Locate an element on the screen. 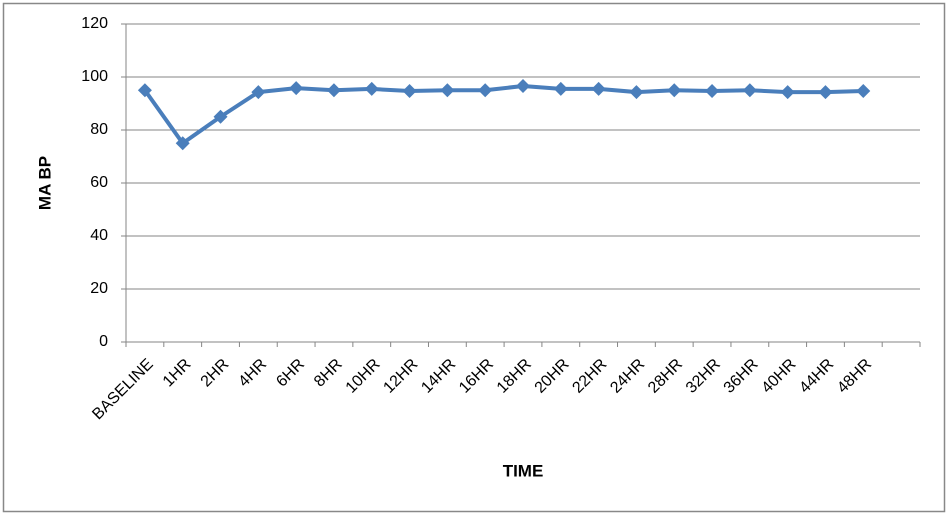 This screenshot has height=518, width=952. y-tick-label: 0 is located at coordinates (103, 341).